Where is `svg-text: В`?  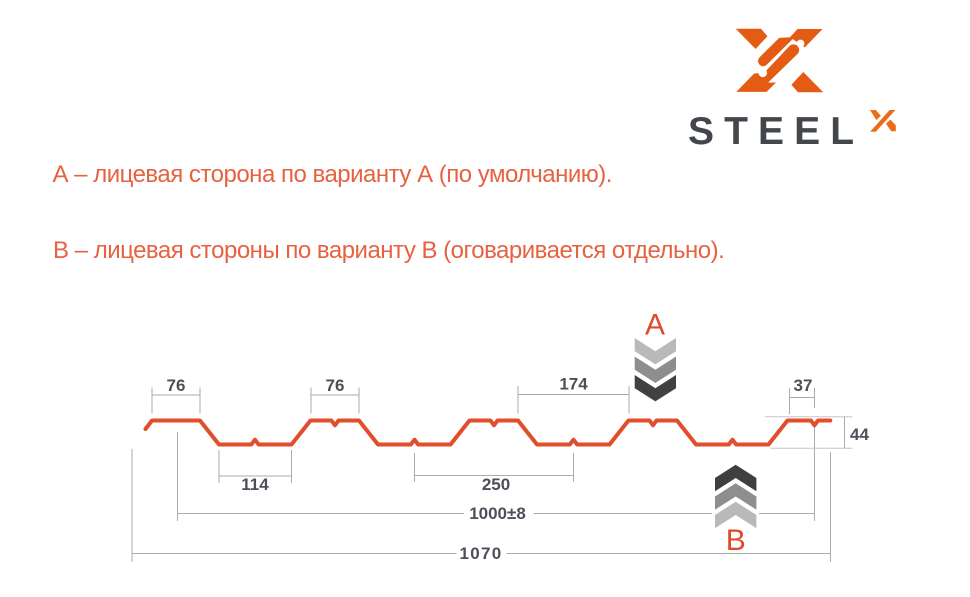 svg-text: В is located at coordinates (736, 540).